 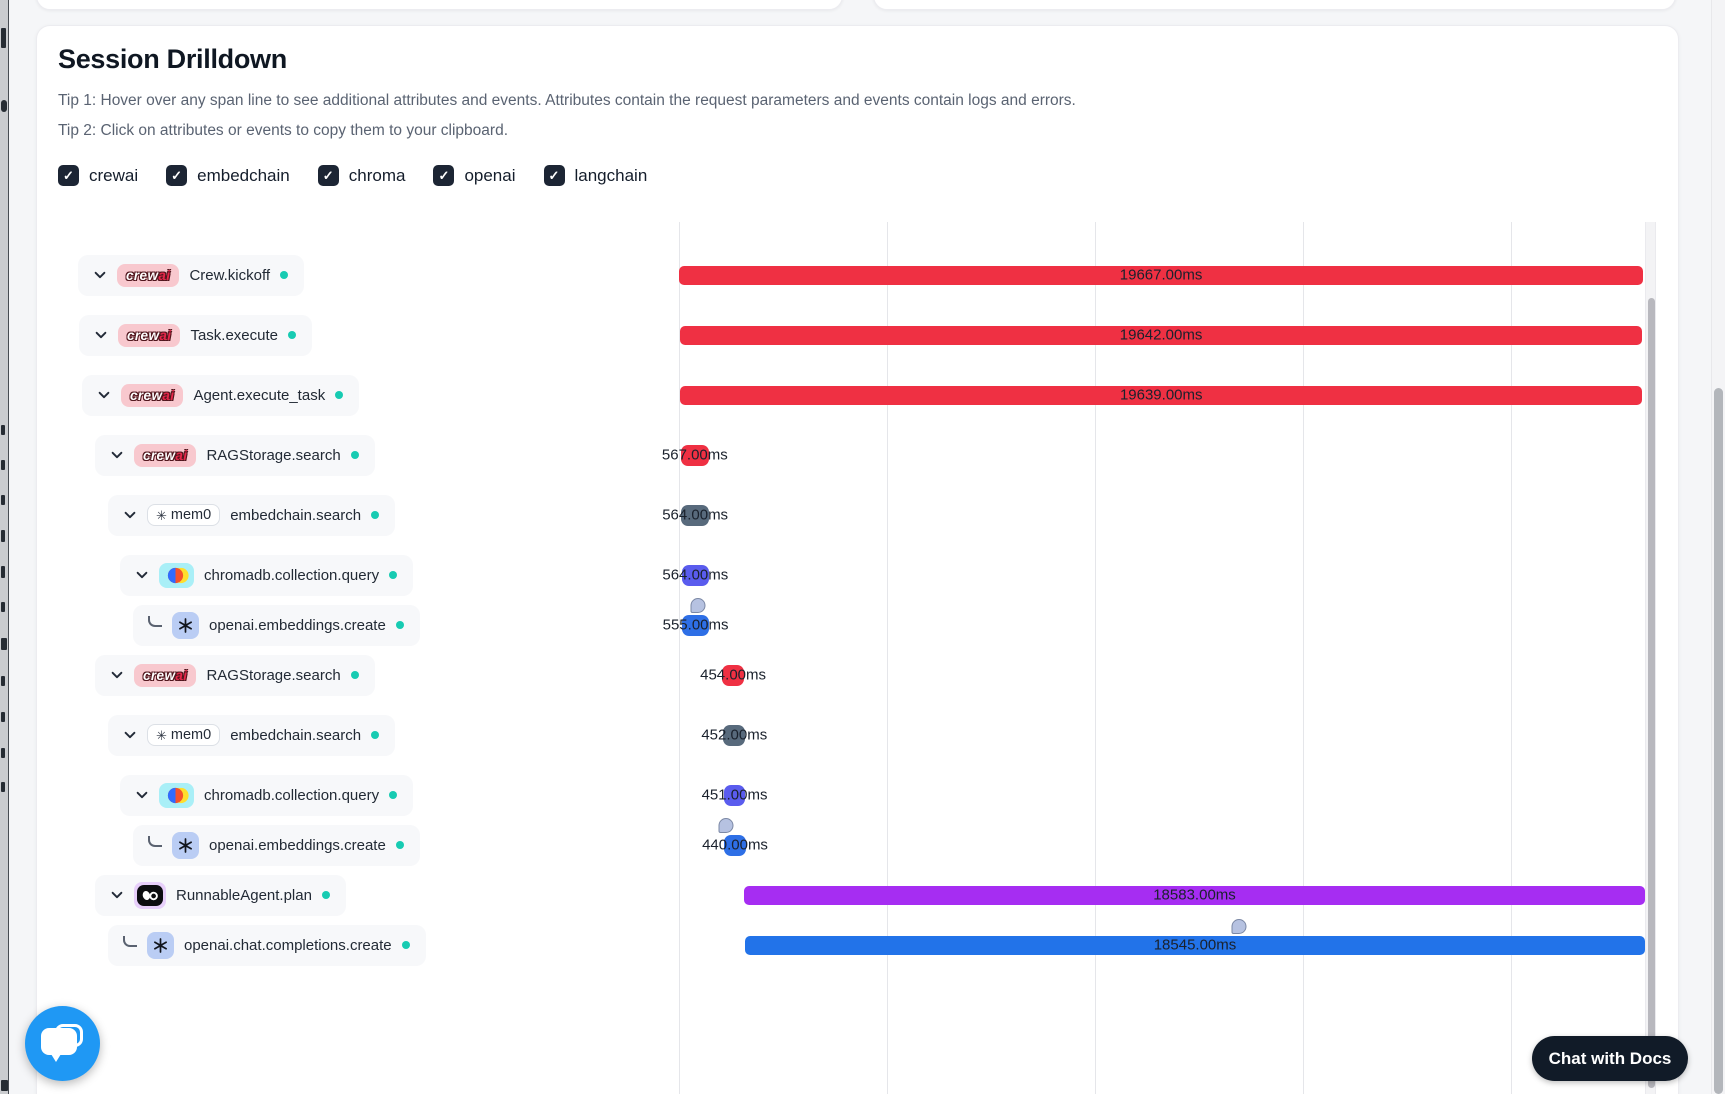 I want to click on filter-label: crewai, so click(x=114, y=175).